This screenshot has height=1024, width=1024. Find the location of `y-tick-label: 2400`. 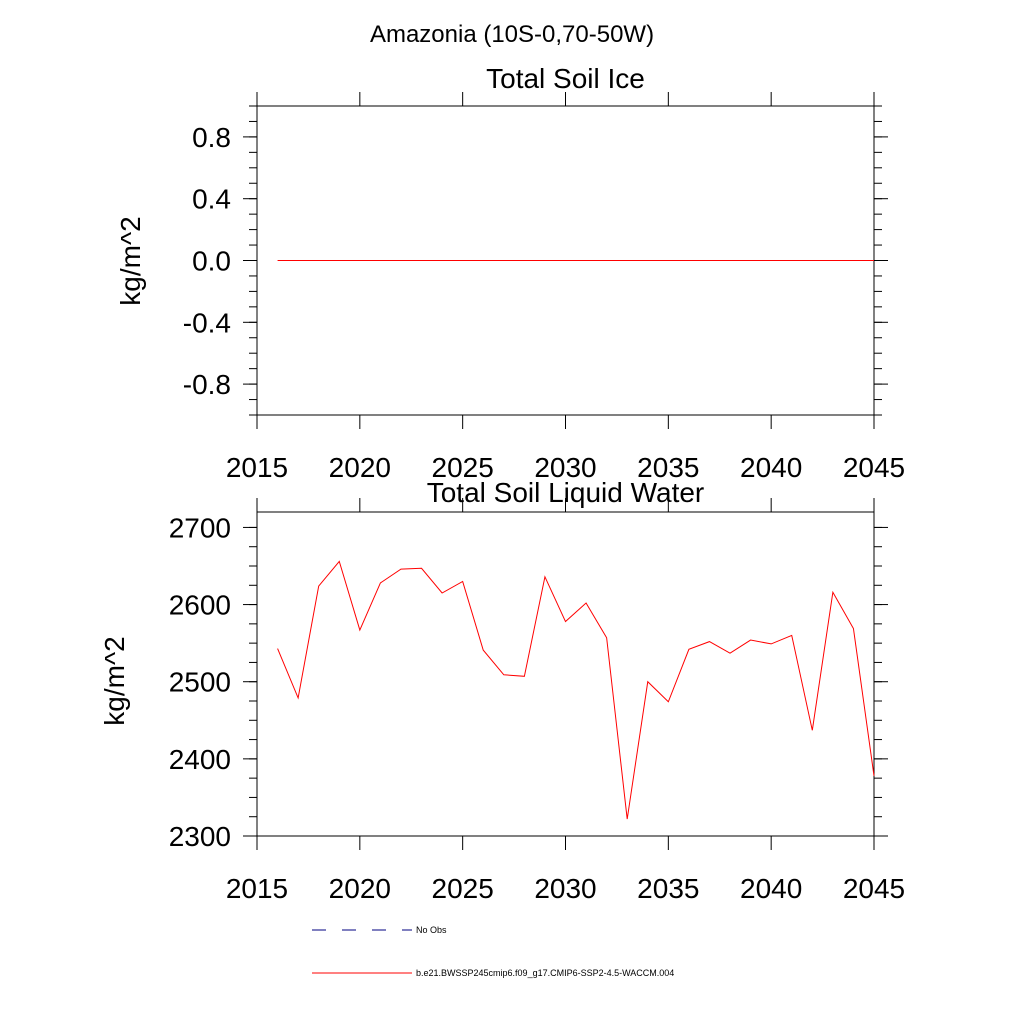

y-tick-label: 2400 is located at coordinates (200, 759).